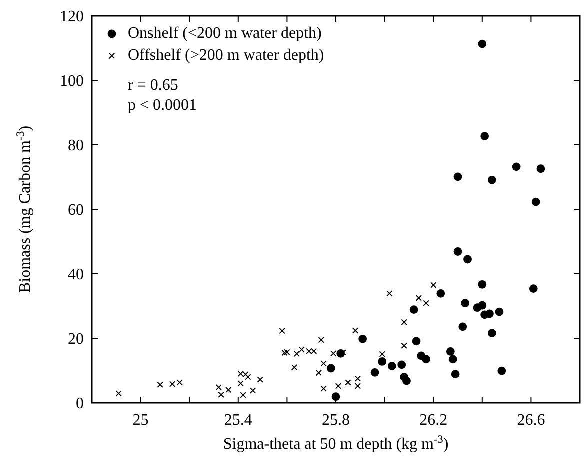 This screenshot has height=465, width=584. What do you see at coordinates (434, 420) in the screenshot?
I see `x-tick-label: 26.2` at bounding box center [434, 420].